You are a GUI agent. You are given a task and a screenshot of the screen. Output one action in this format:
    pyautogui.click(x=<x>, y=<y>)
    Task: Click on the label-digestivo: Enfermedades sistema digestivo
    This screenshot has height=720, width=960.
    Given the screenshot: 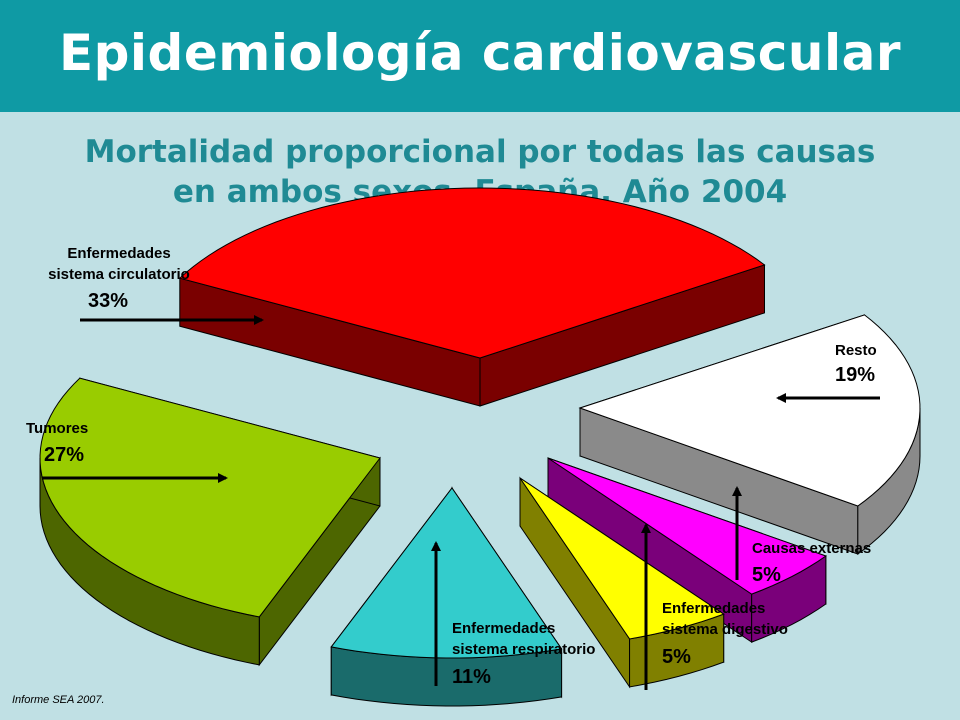 What is the action you would take?
    pyautogui.click(x=725, y=619)
    